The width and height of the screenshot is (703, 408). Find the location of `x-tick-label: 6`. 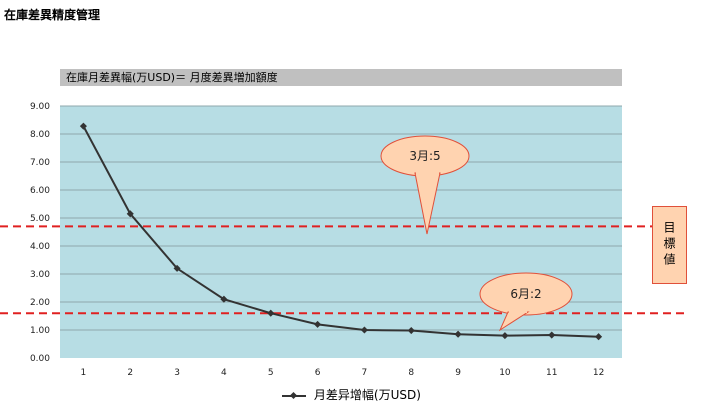

x-tick-label: 6 is located at coordinates (318, 373).